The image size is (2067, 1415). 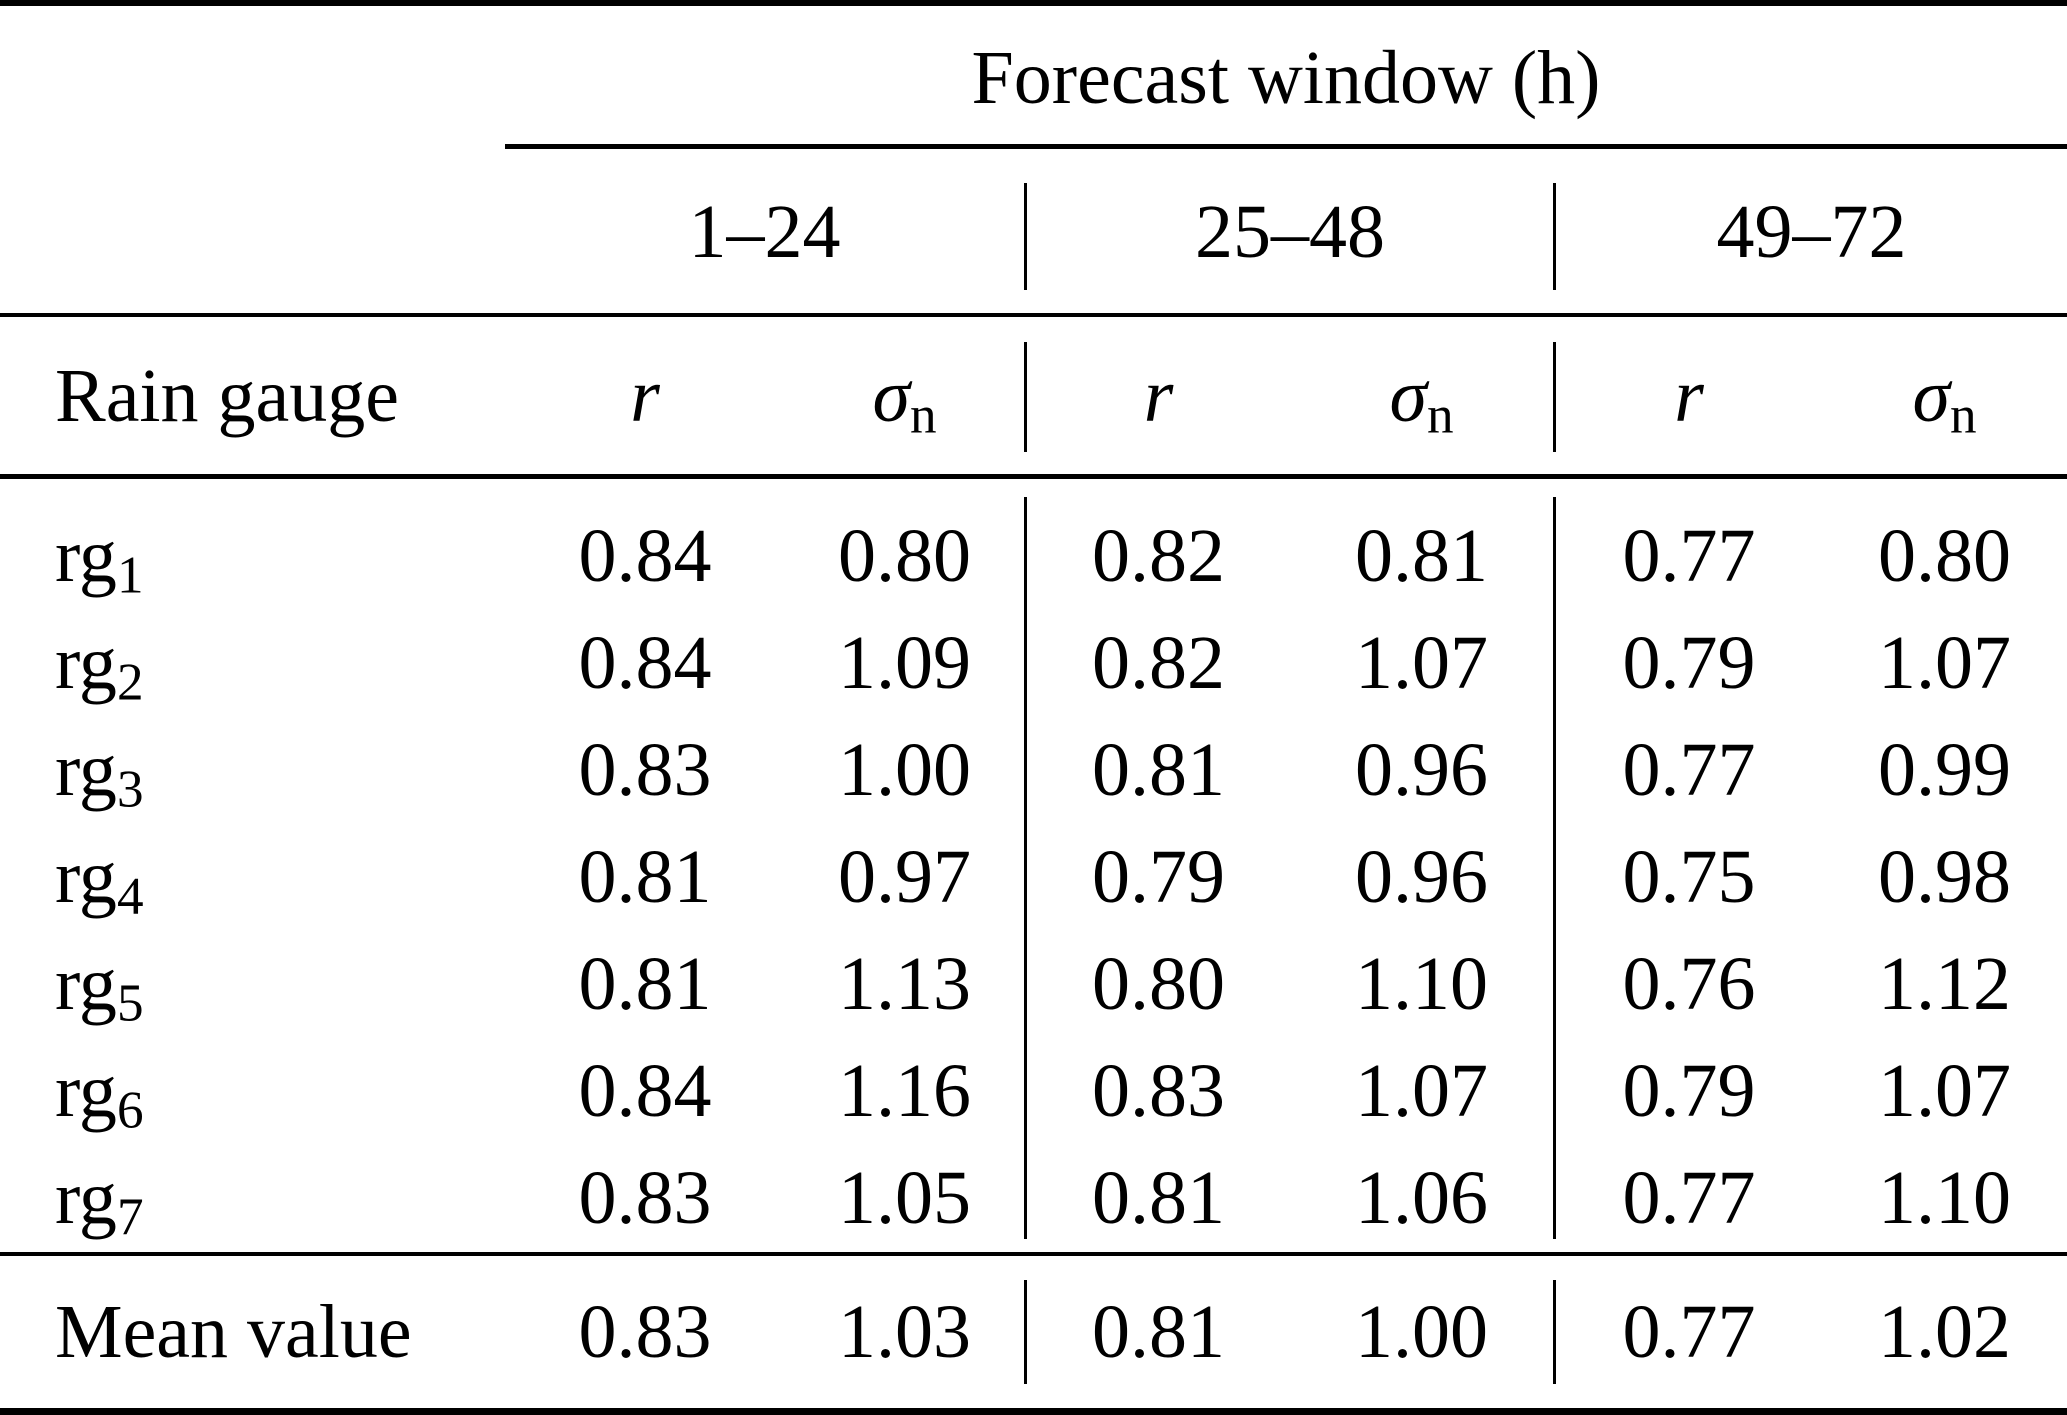 What do you see at coordinates (233, 1332) in the screenshot?
I see `mean-row-label: Mean value` at bounding box center [233, 1332].